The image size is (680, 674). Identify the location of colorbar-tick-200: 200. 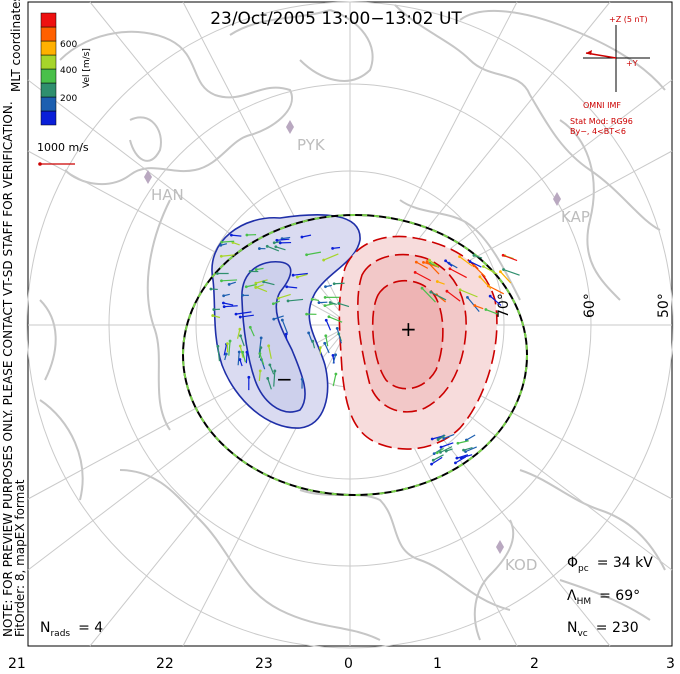
(68, 99).